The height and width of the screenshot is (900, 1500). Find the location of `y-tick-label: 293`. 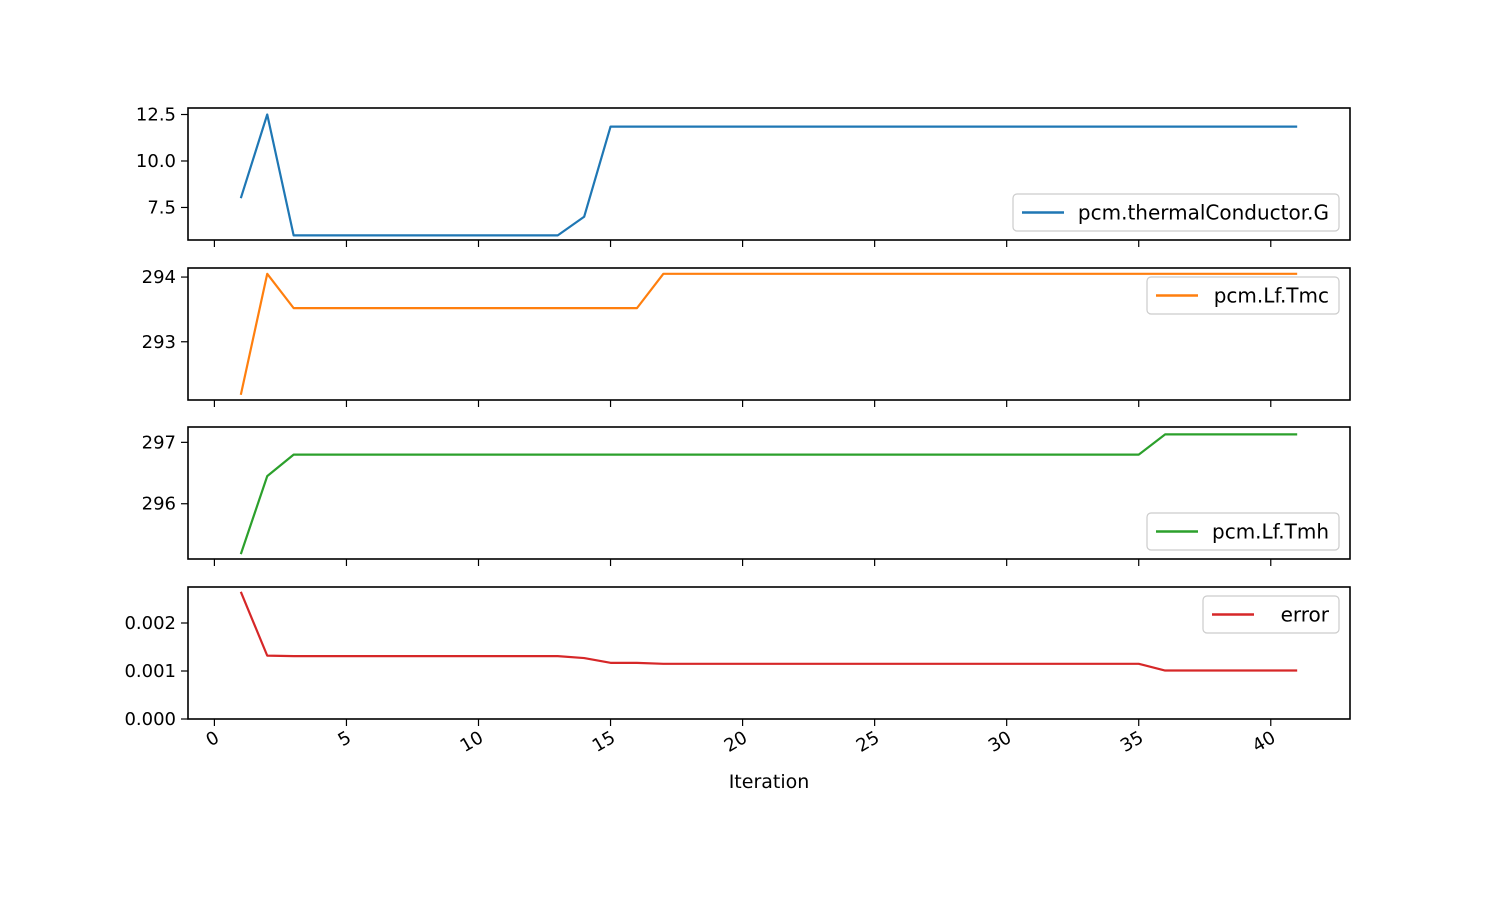

y-tick-label: 293 is located at coordinates (159, 342).